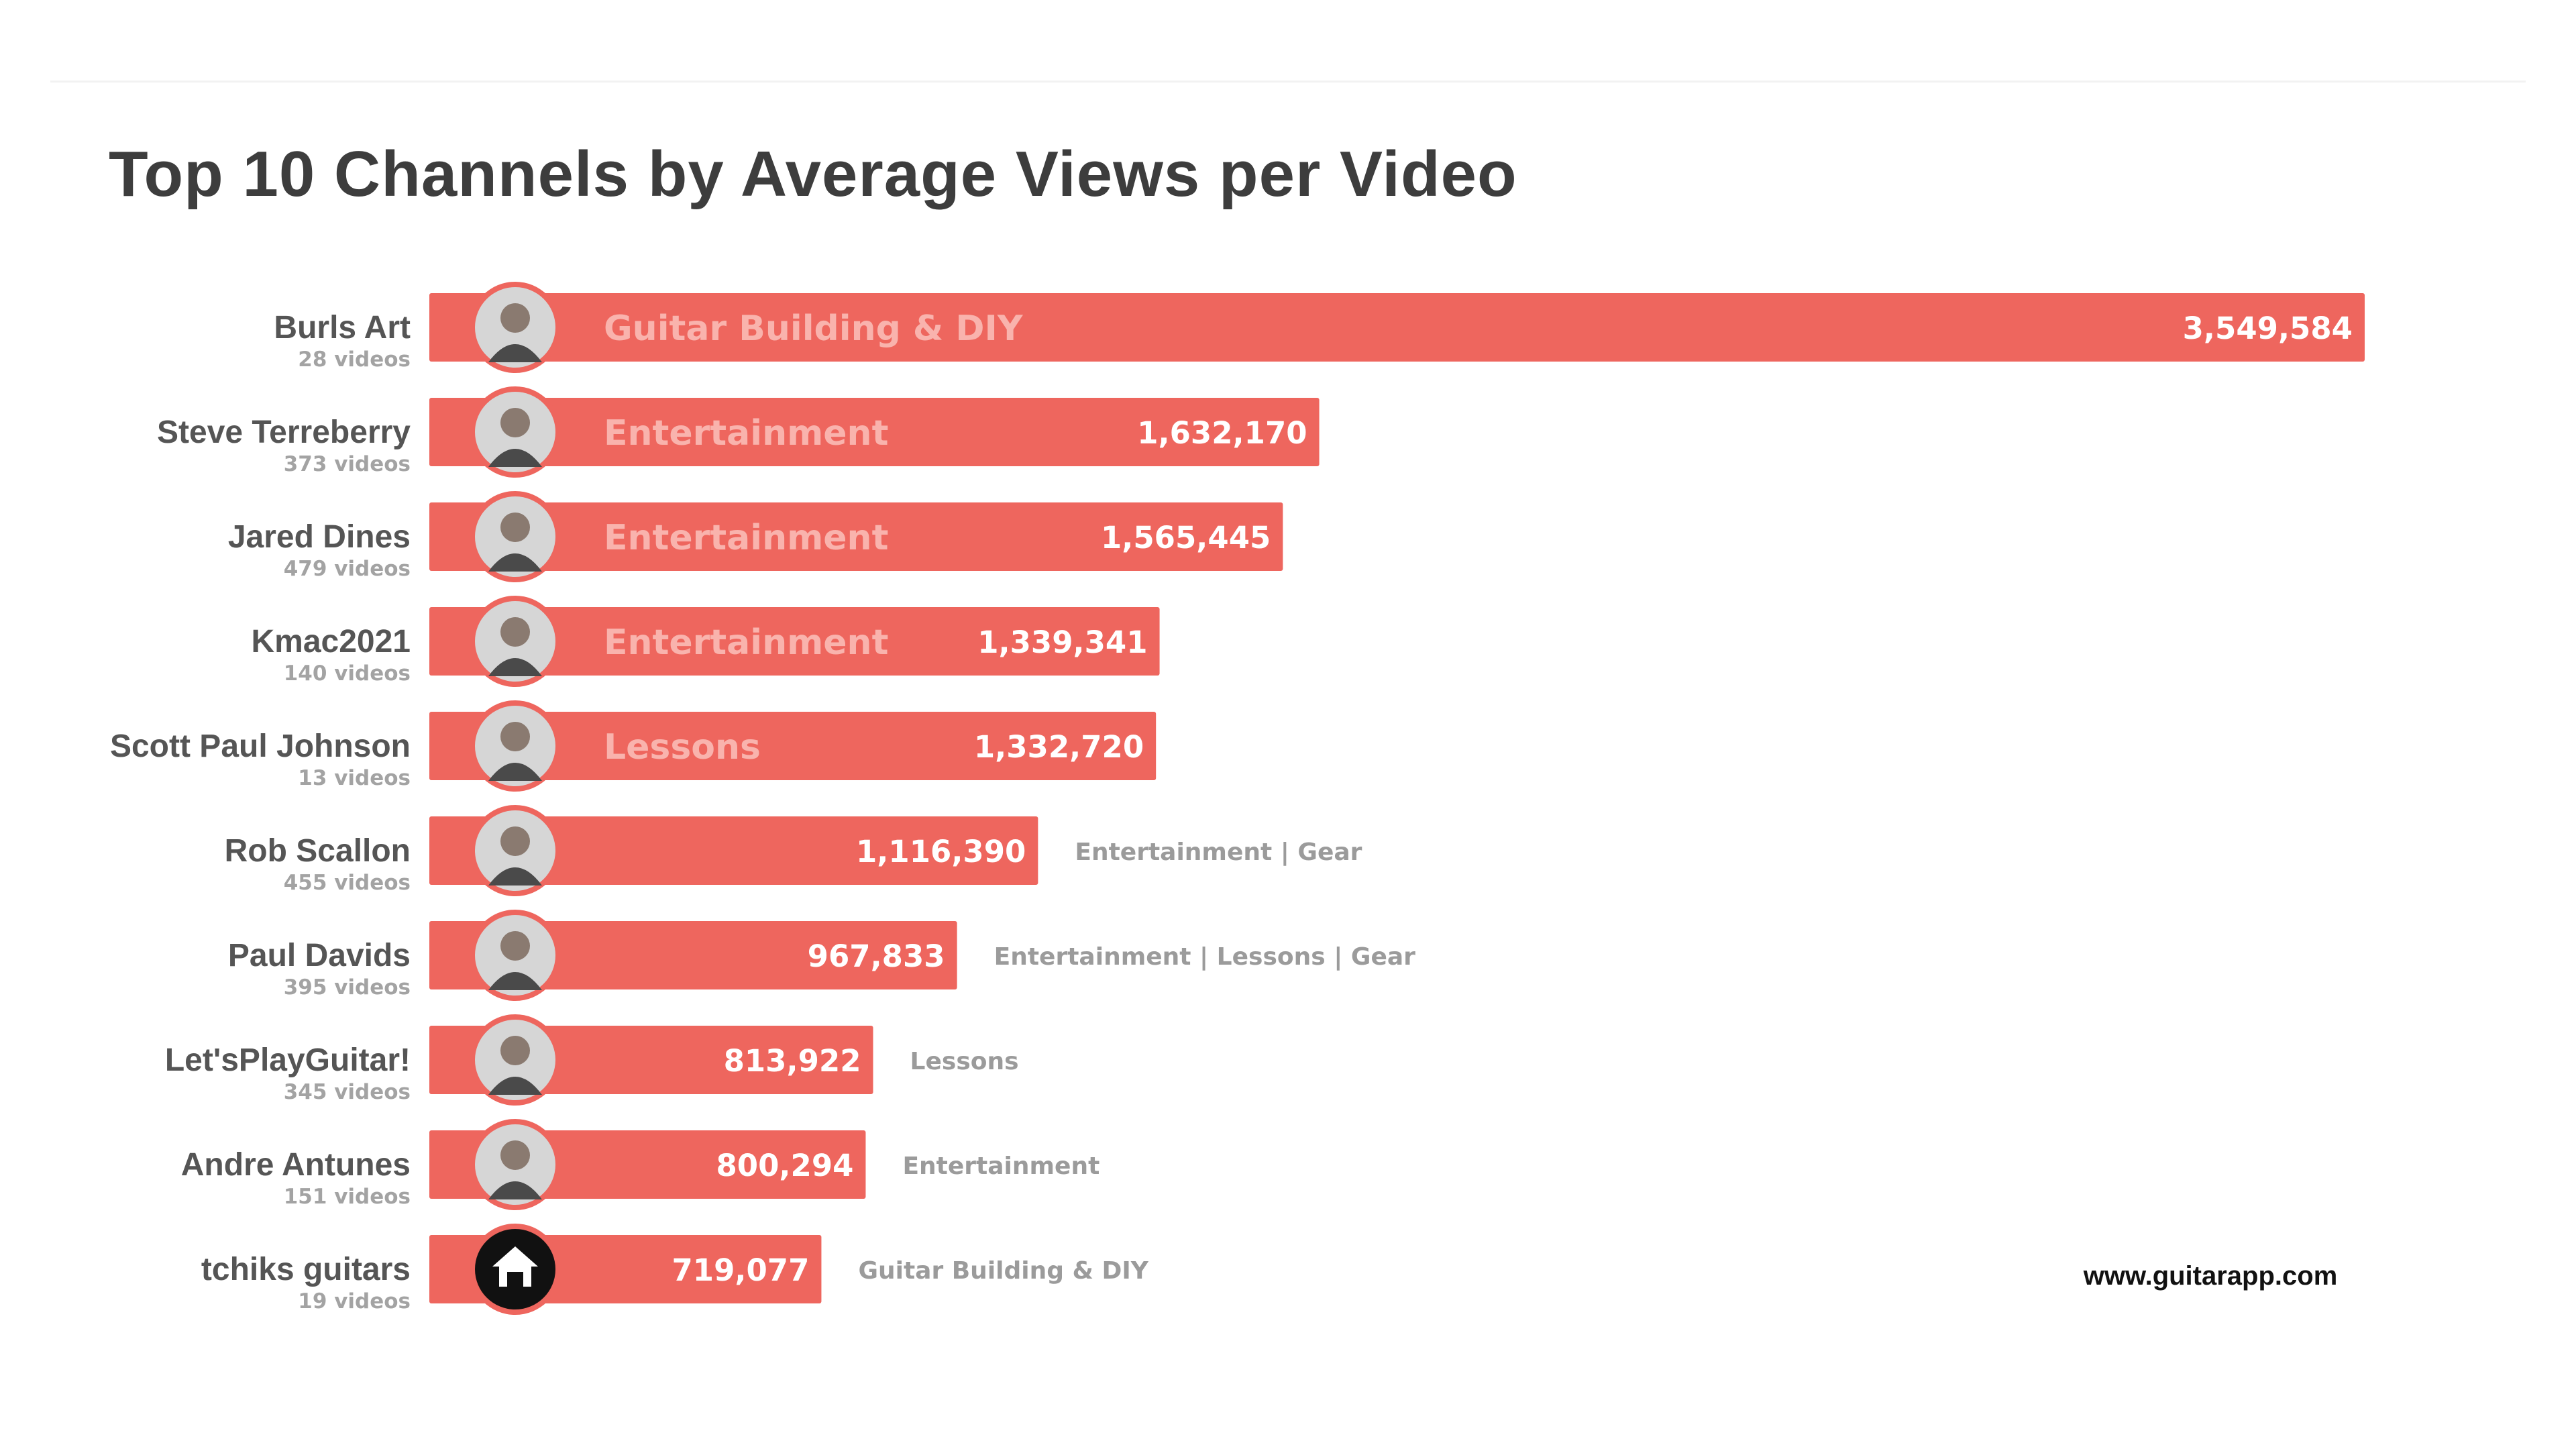 This screenshot has width=2576, height=1449. I want to click on genre-label: Entertainment | Lessons | Gear, so click(1205, 957).